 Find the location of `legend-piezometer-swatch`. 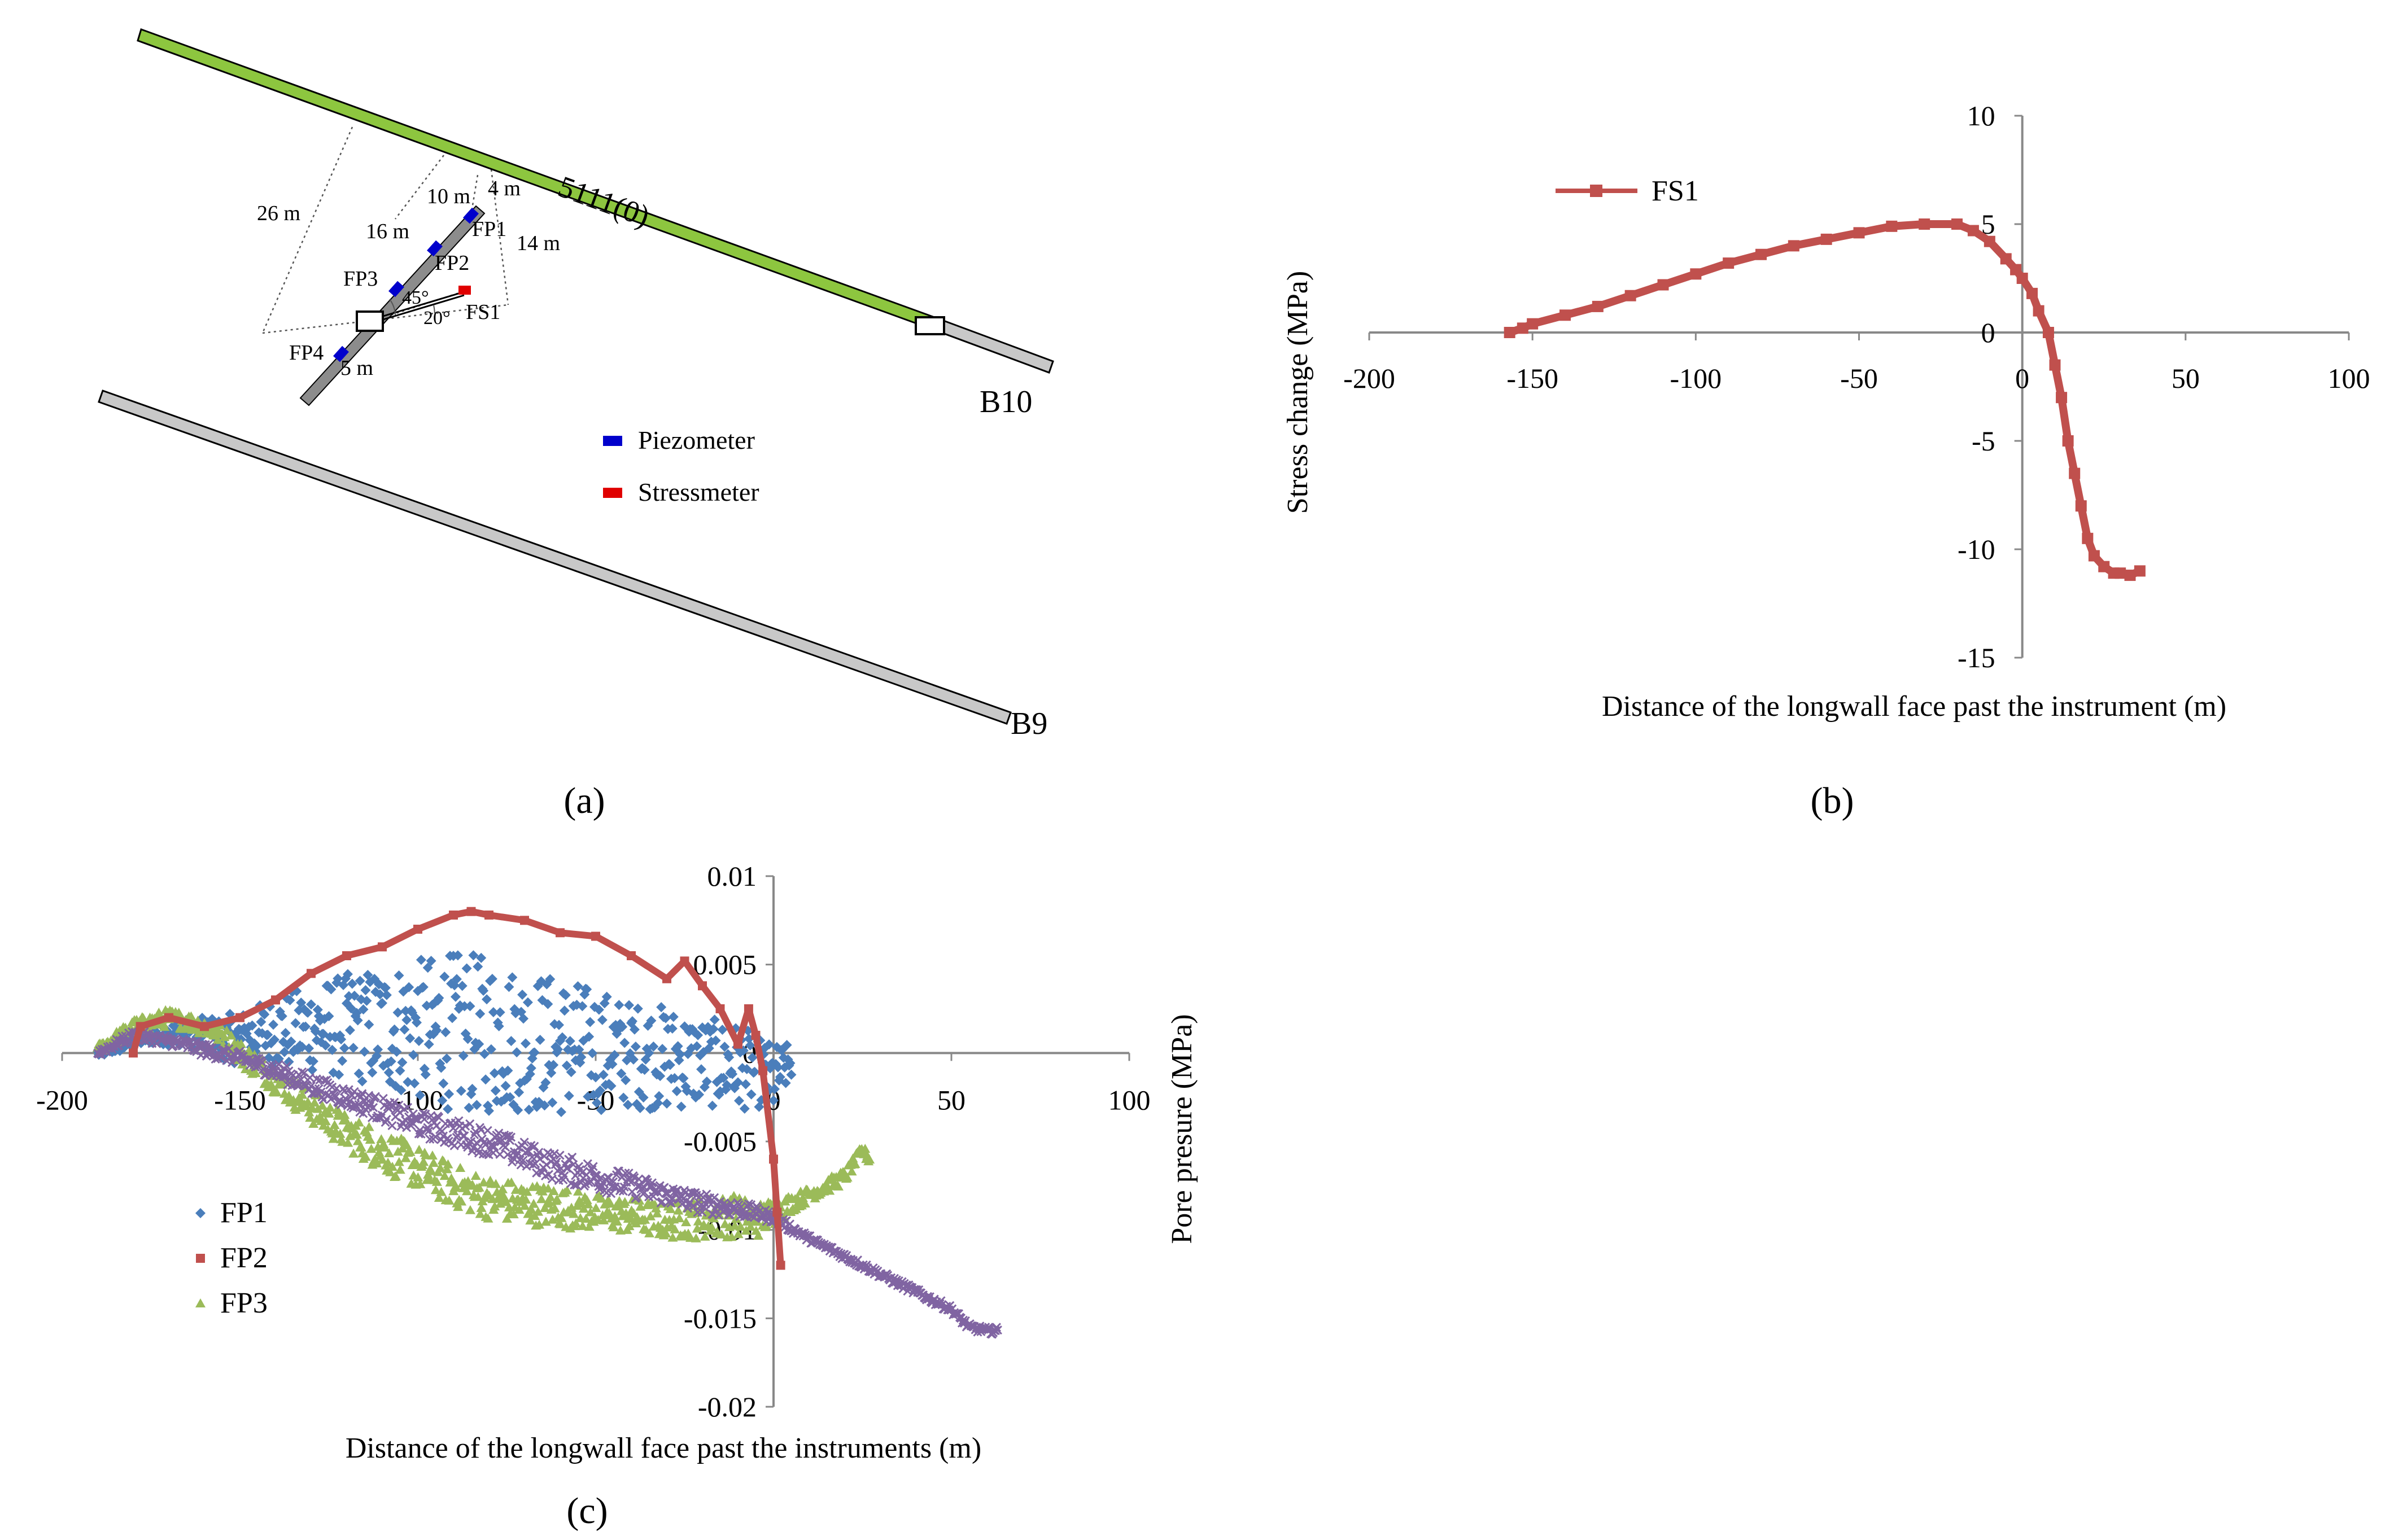

legend-piezometer-swatch is located at coordinates (612, 441).